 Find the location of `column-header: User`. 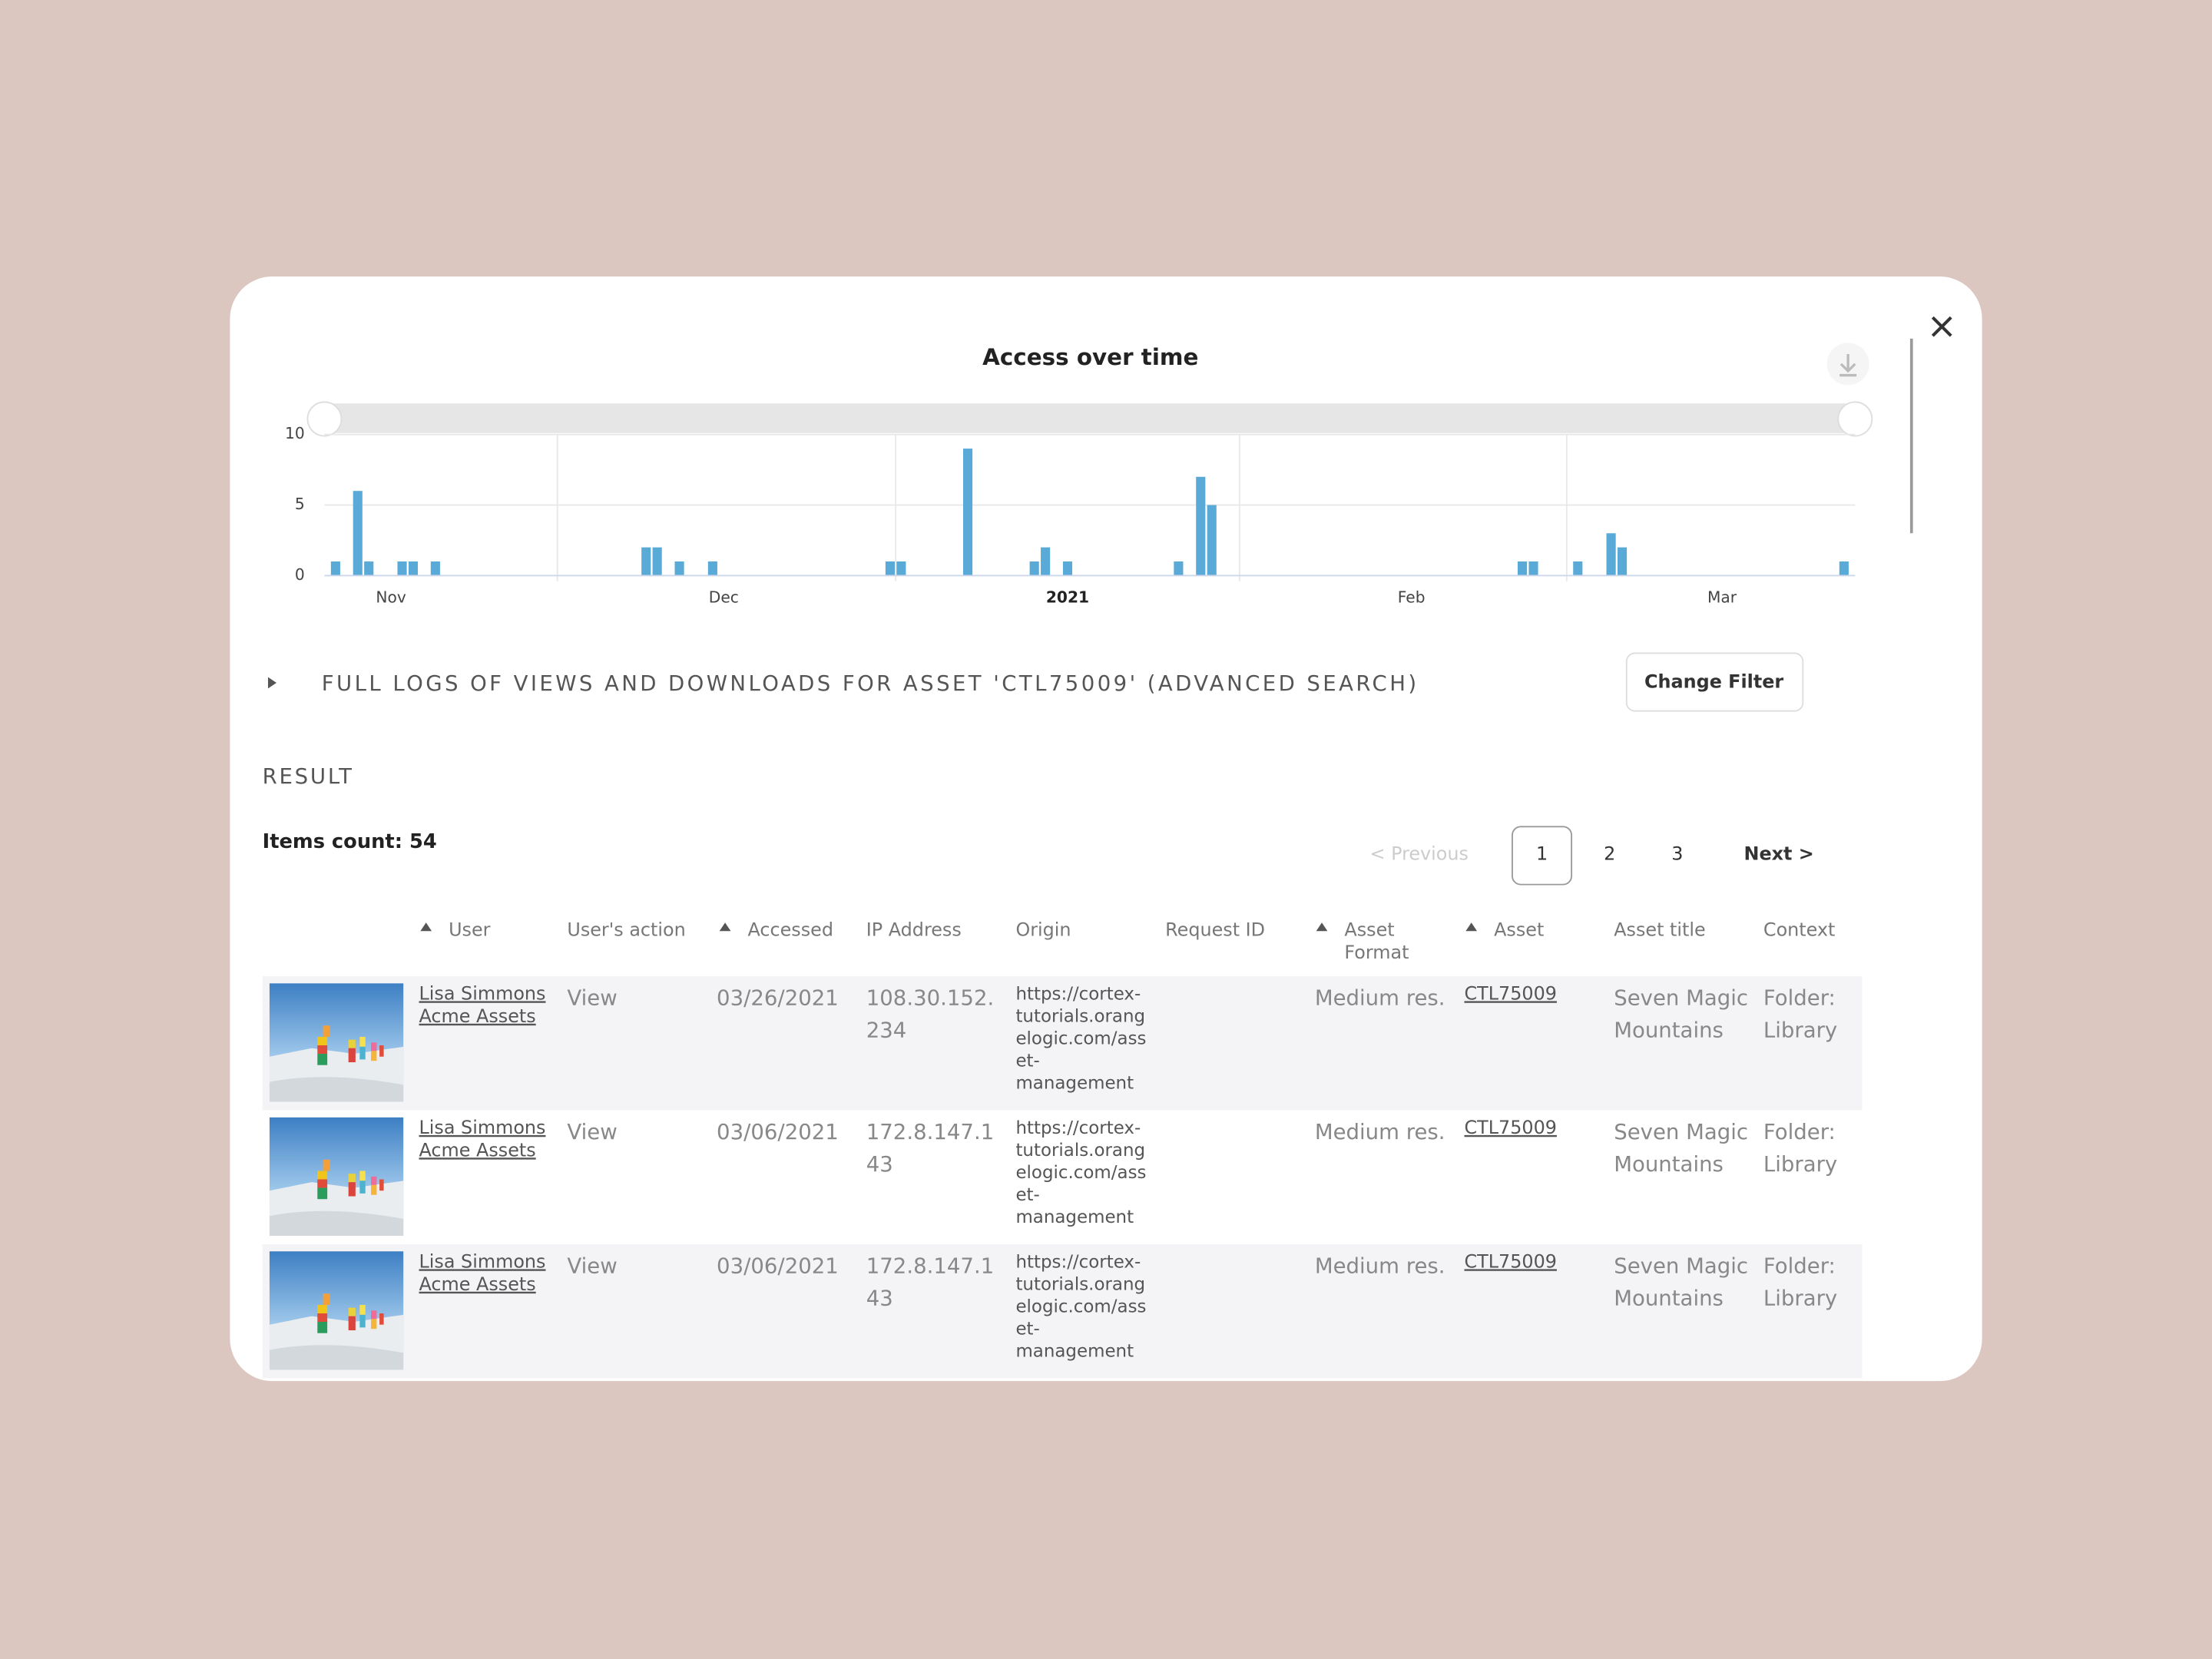

column-header: User is located at coordinates (470, 930).